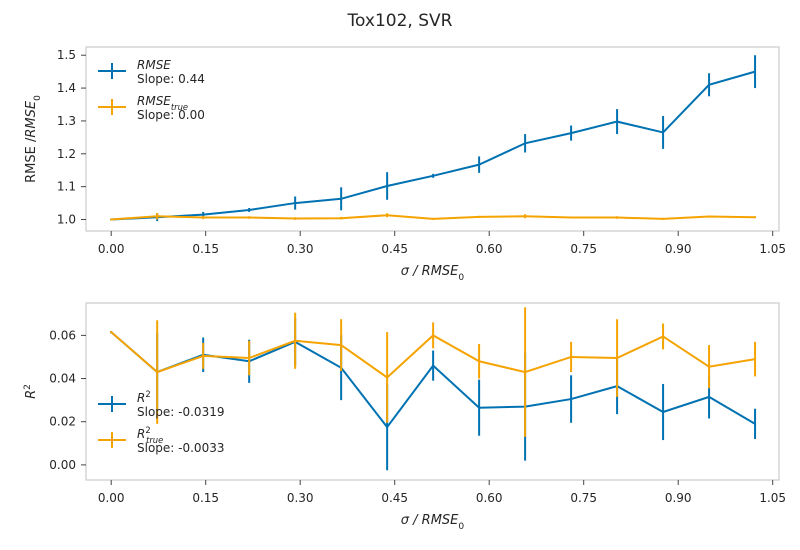 This screenshot has height=550, width=800. What do you see at coordinates (171, 79) in the screenshot?
I see `legend-slope: Slope: 0.44` at bounding box center [171, 79].